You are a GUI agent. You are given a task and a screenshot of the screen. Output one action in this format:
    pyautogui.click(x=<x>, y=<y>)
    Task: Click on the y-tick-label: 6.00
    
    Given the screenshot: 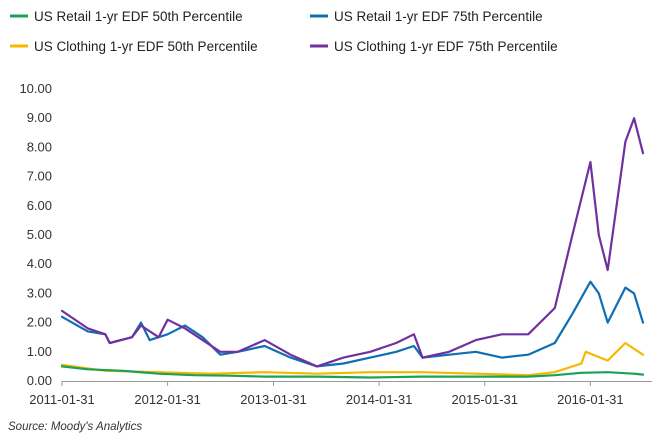 What is the action you would take?
    pyautogui.click(x=39, y=205)
    